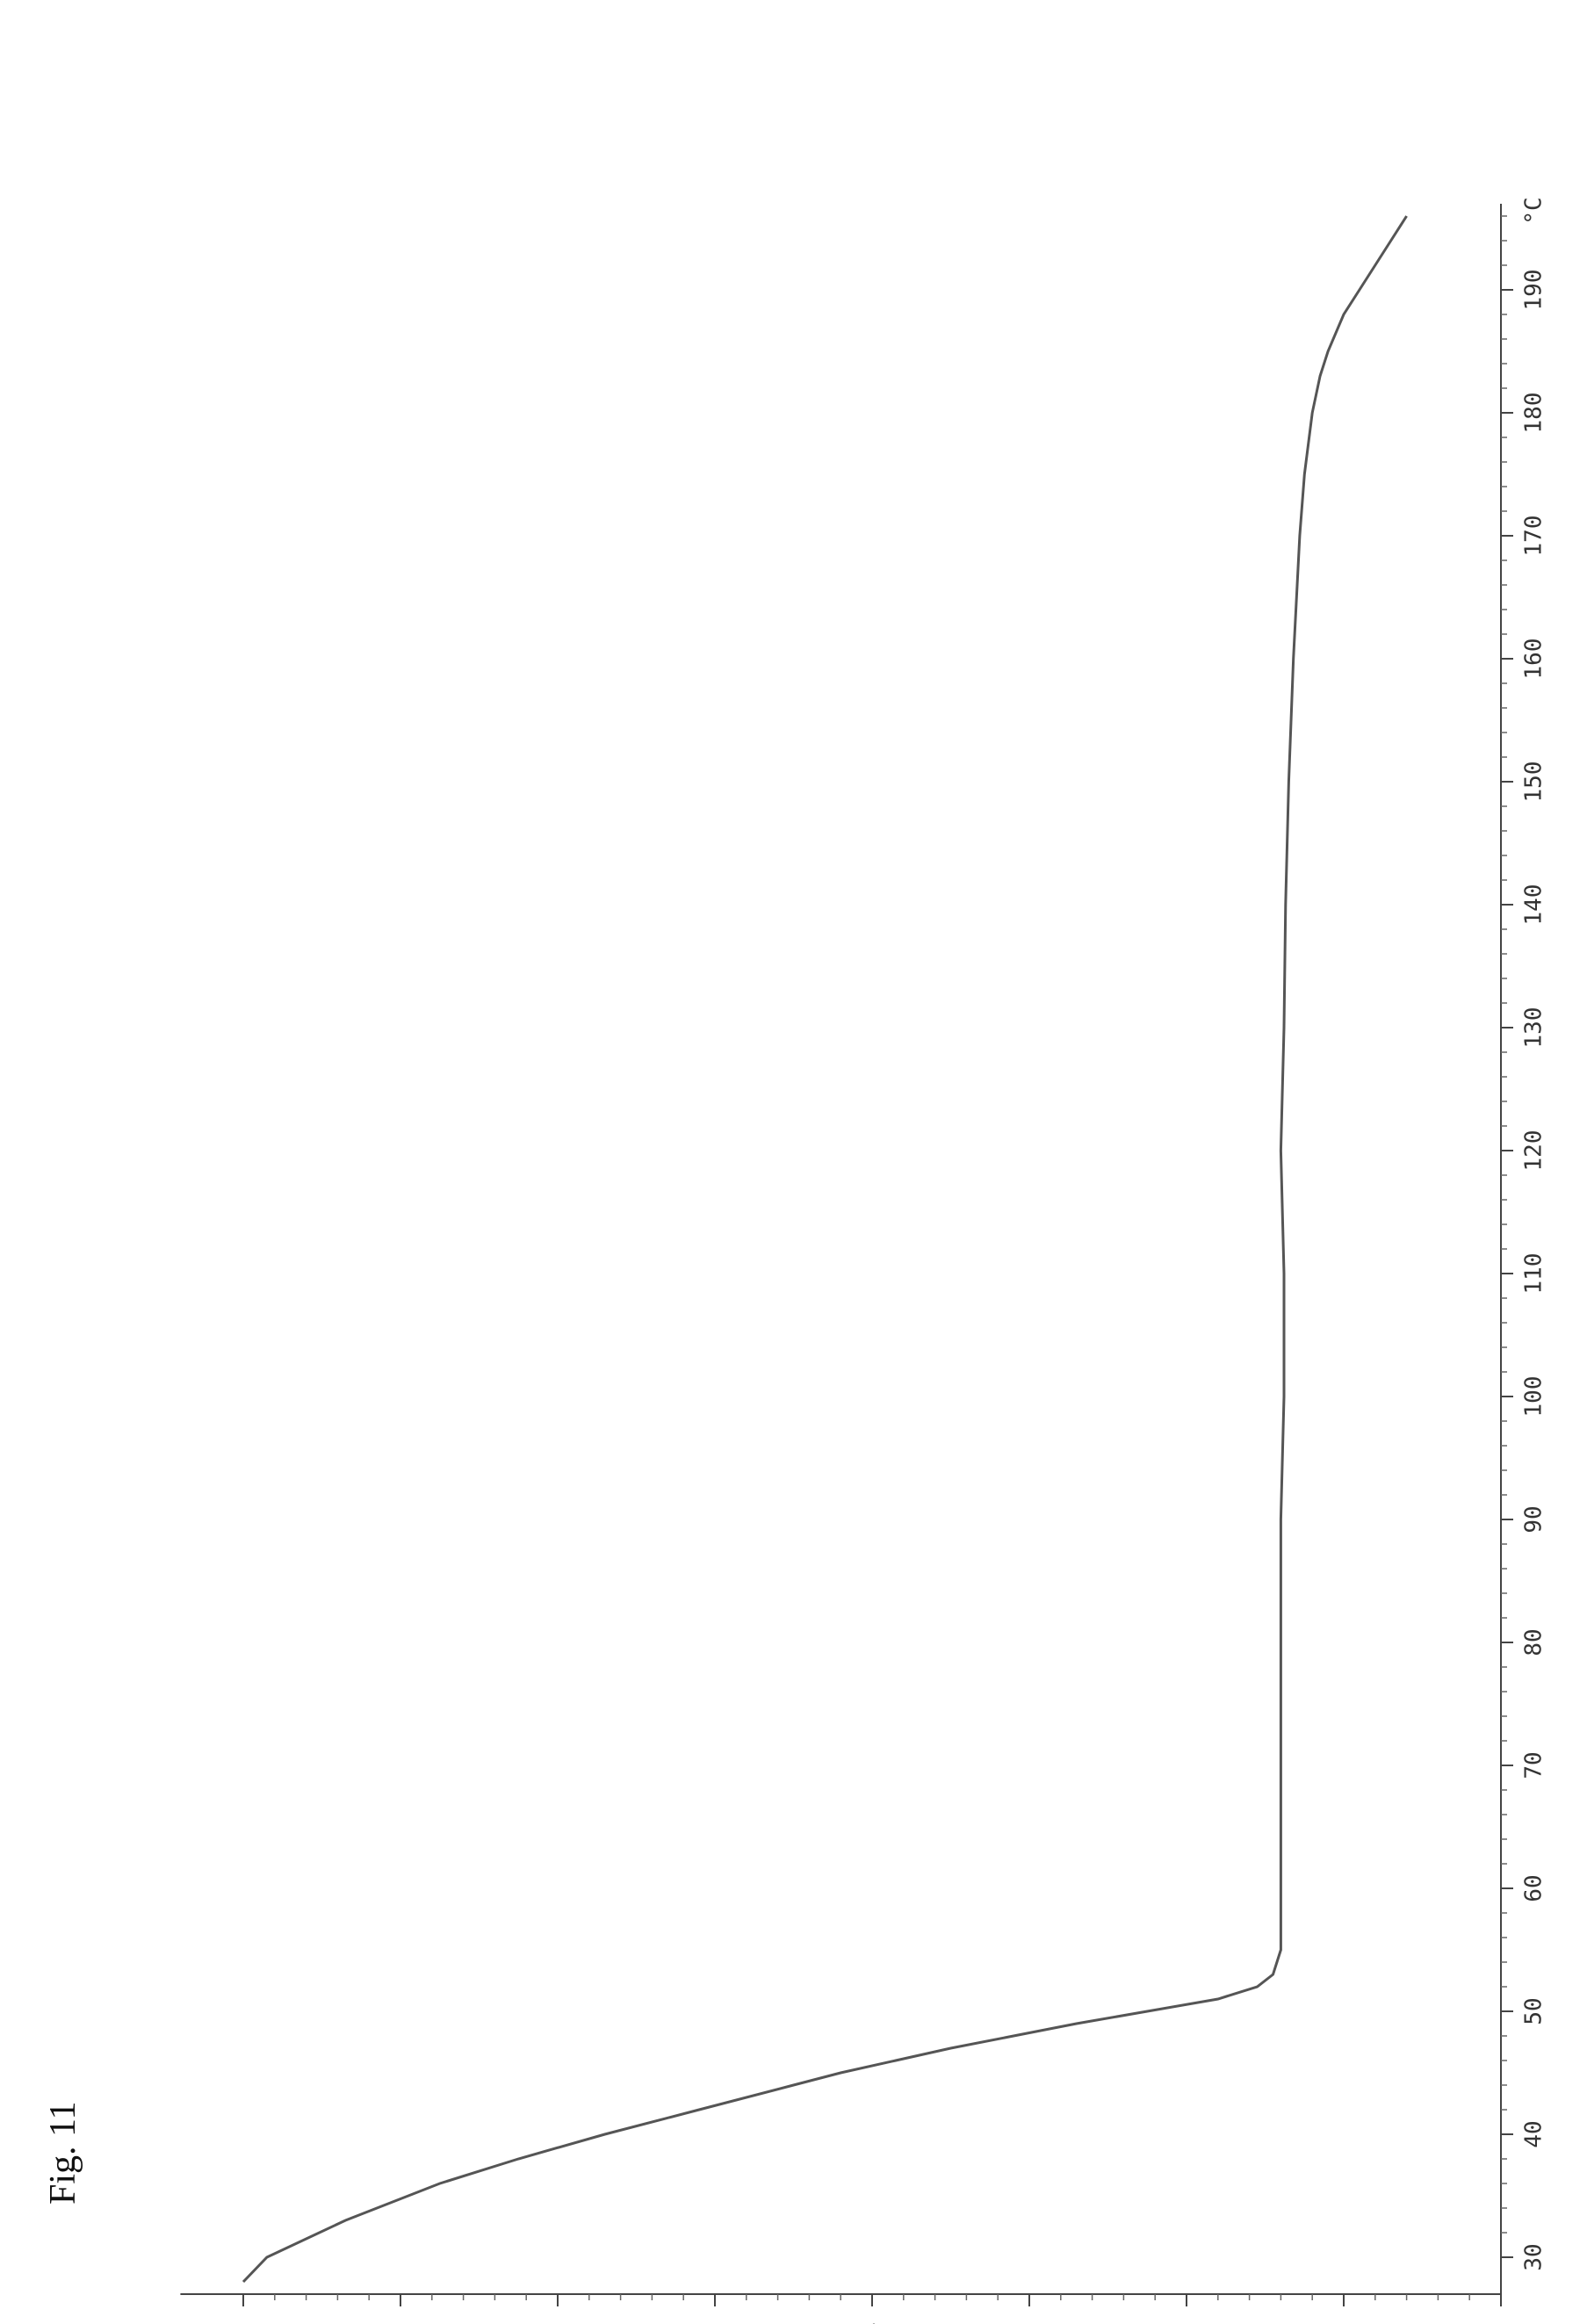 The image size is (1587, 2324). What do you see at coordinates (1534, 782) in the screenshot?
I see `x-tick-label: 150` at bounding box center [1534, 782].